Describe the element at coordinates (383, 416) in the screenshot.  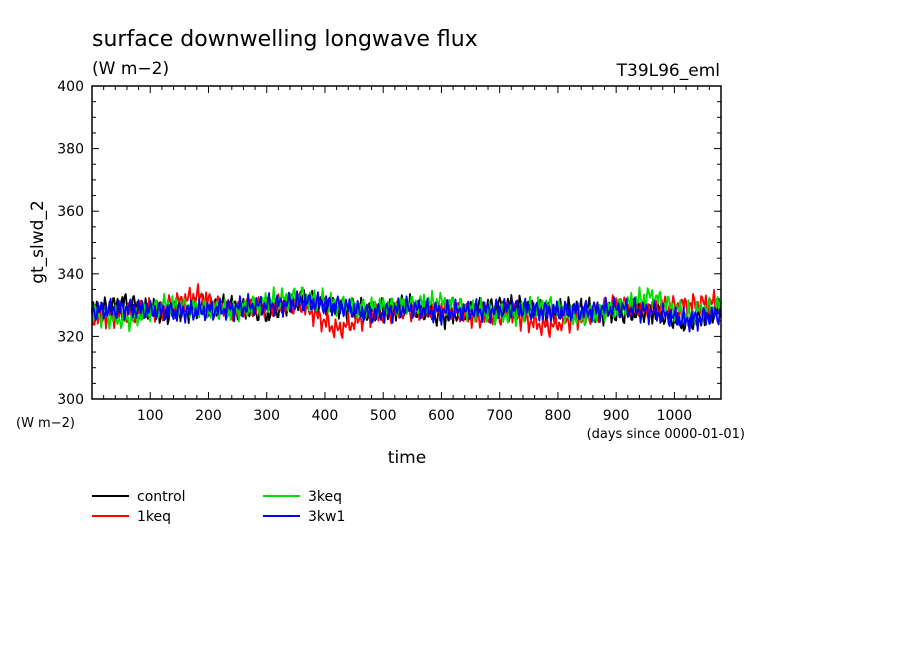
I see `x-tick-label: 500` at that location.